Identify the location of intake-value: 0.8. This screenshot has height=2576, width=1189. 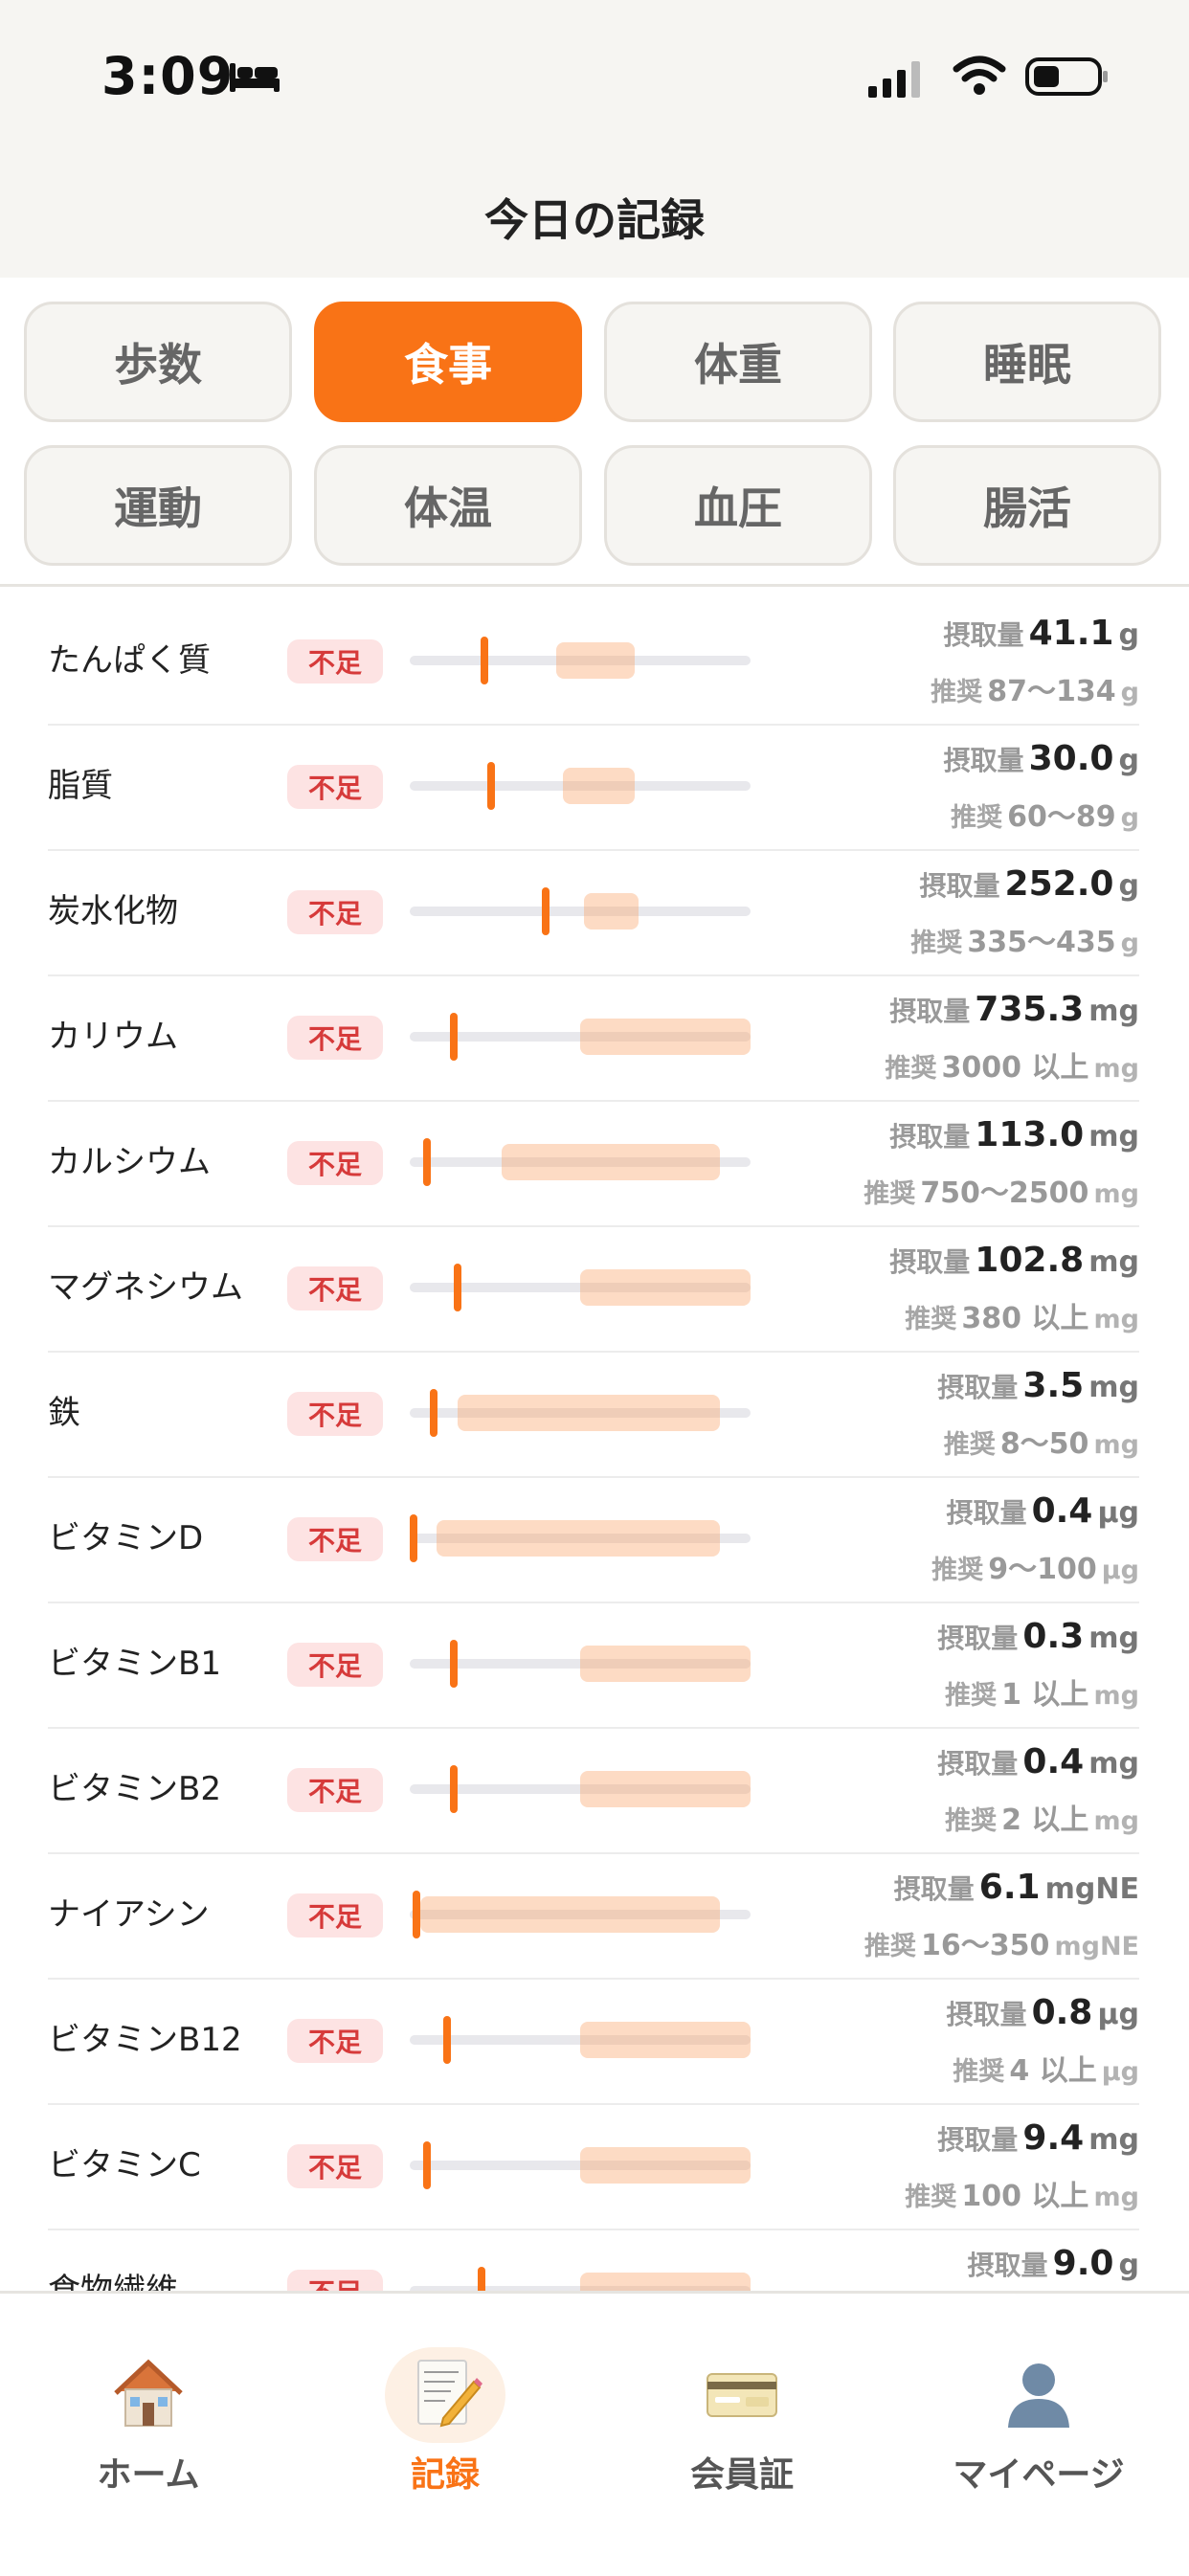
(1062, 2012).